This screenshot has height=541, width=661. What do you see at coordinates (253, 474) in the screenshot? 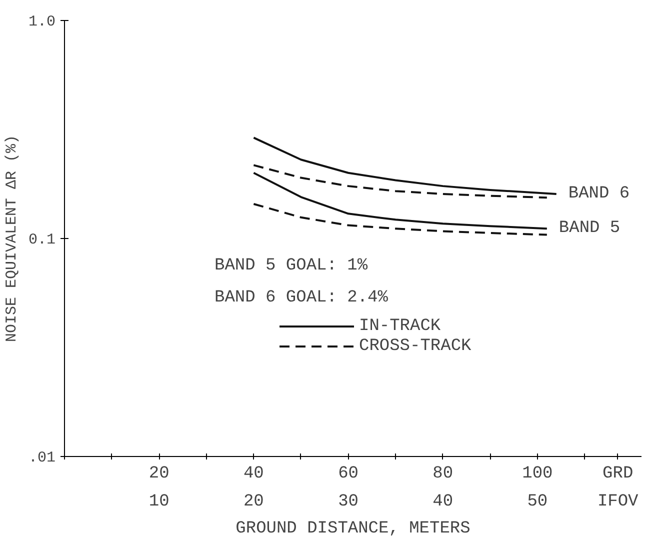
I see `x-tick-label: 40` at bounding box center [253, 474].